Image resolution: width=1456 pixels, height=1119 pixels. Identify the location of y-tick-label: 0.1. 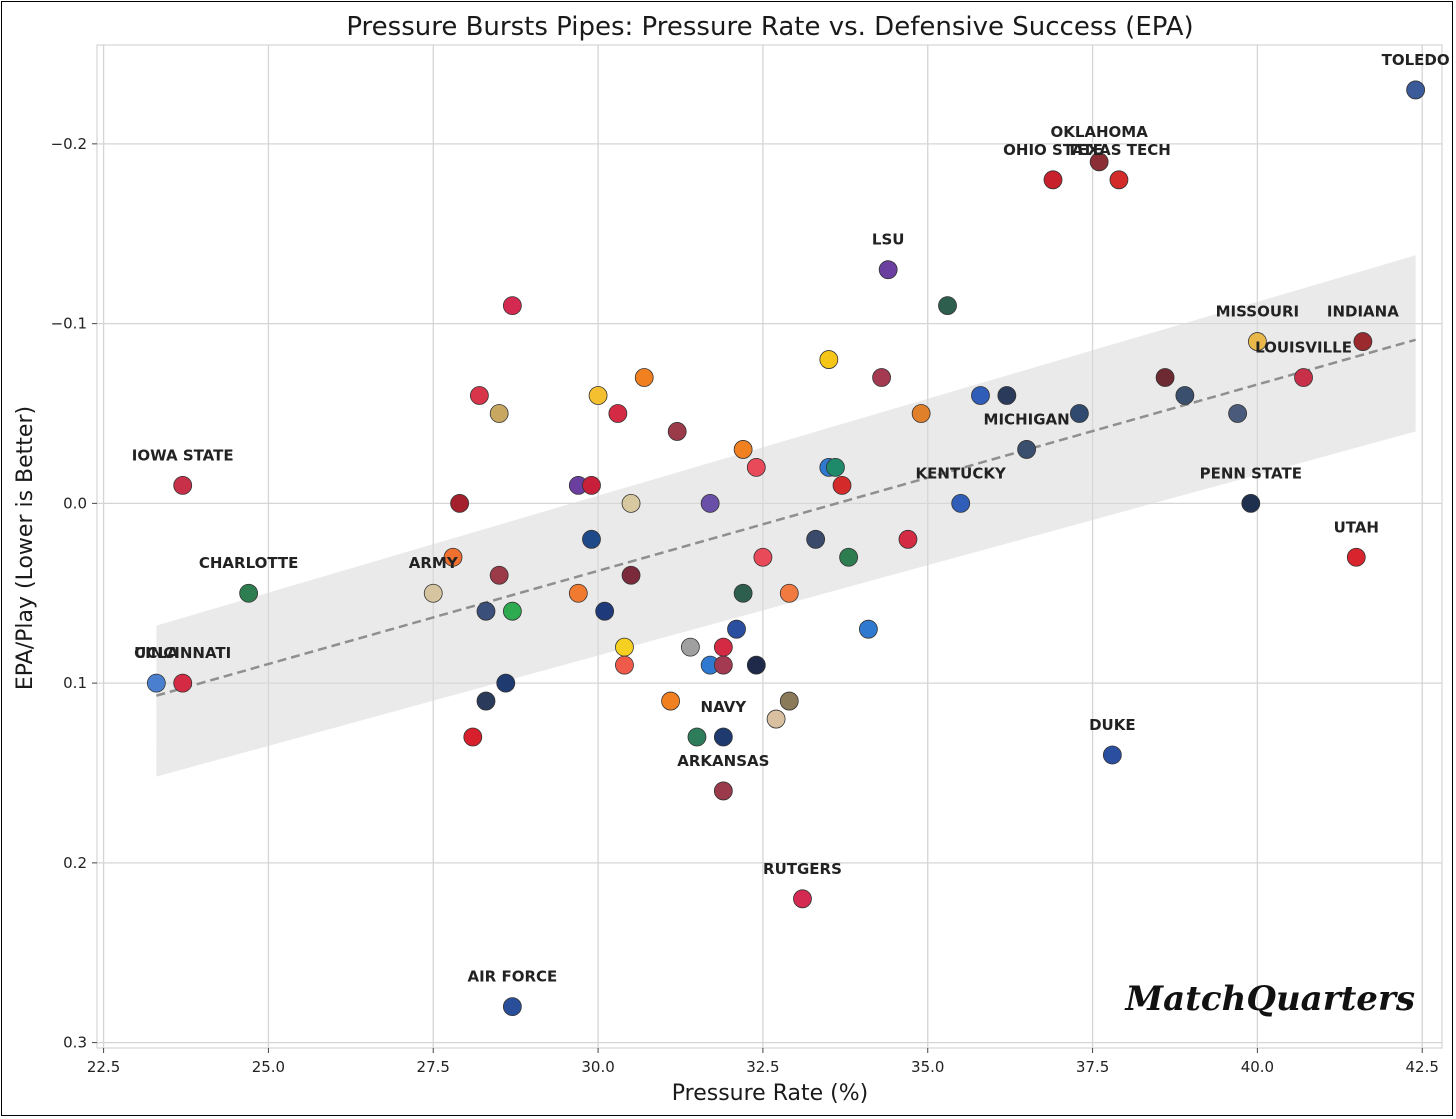
(75, 683).